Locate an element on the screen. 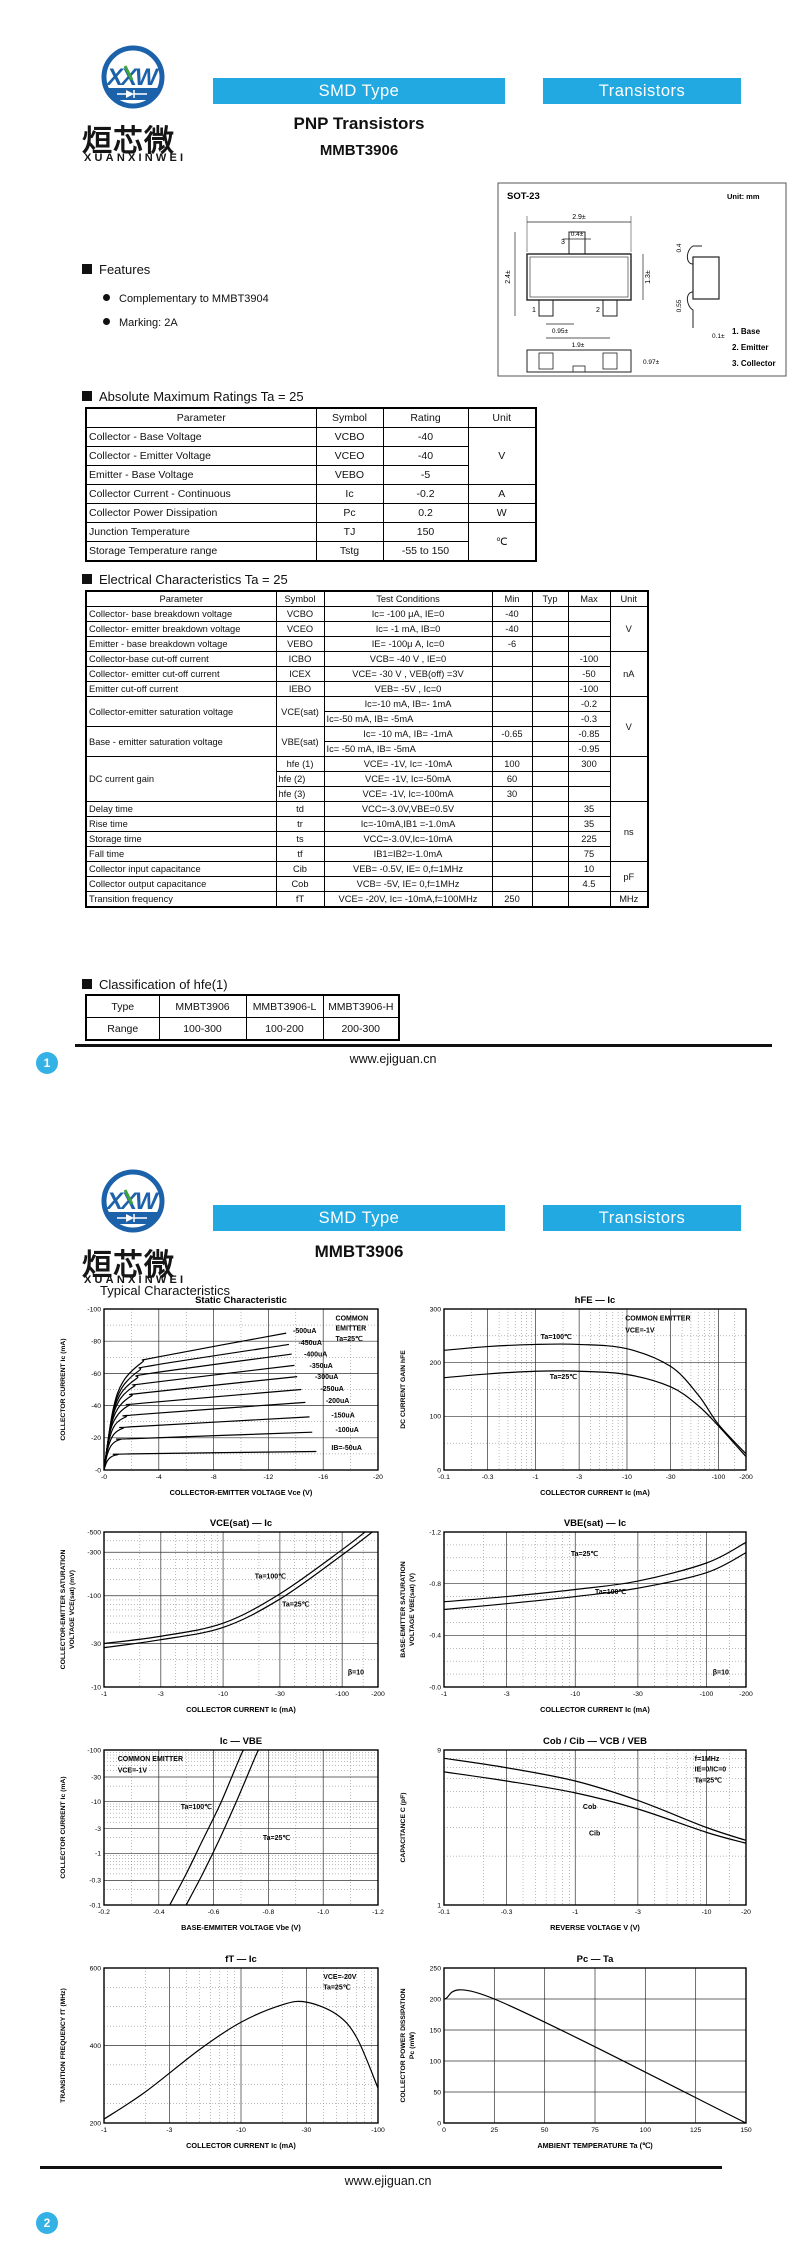  table-cell: Collector Current - Continuous is located at coordinates (201, 494).